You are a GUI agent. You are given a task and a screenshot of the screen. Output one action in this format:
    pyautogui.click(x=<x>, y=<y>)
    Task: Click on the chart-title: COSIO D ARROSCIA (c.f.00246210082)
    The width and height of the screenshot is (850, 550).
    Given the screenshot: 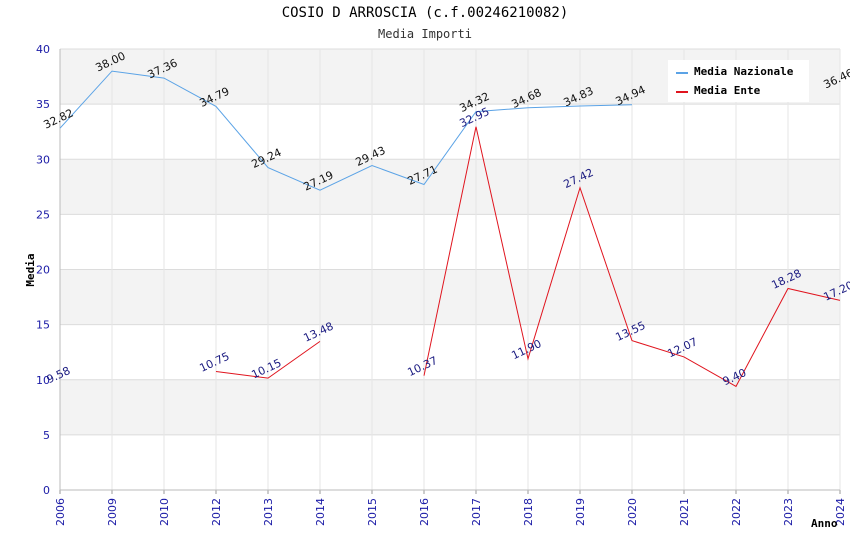 What is the action you would take?
    pyautogui.click(x=425, y=13)
    